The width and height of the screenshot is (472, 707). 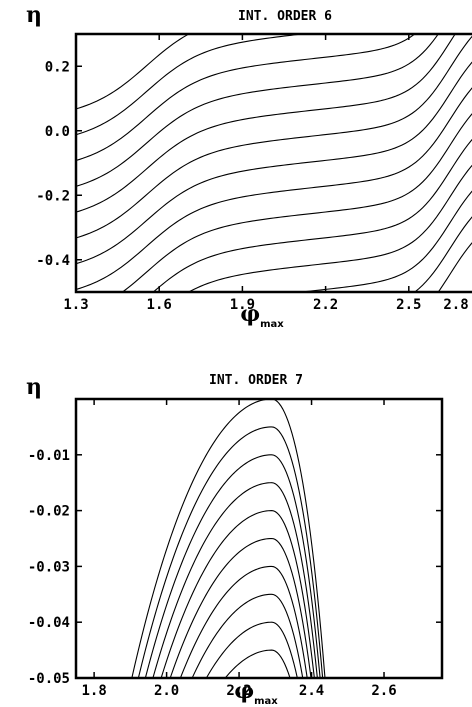 What do you see at coordinates (49, 456) in the screenshot?
I see `y-tick-label-2-0: -0.01` at bounding box center [49, 456].